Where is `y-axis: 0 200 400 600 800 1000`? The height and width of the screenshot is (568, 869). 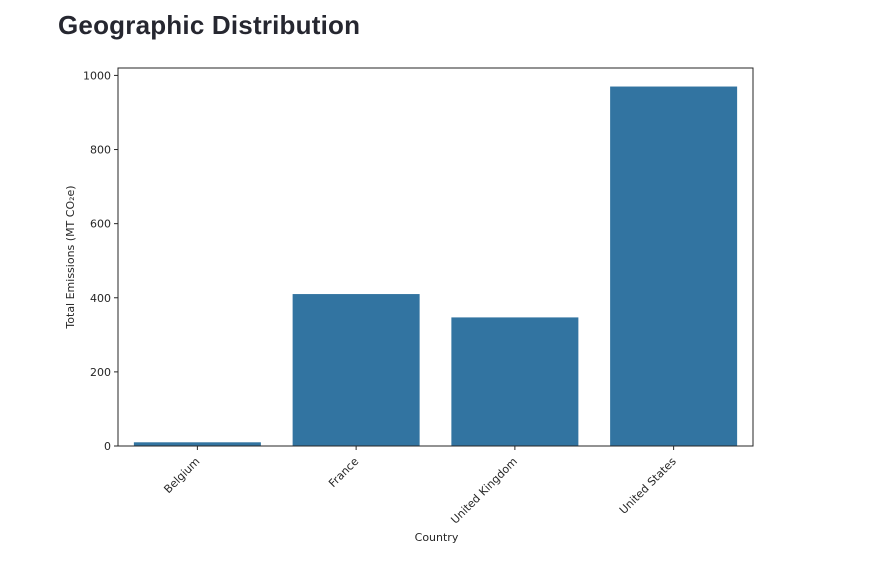 y-axis: 0 200 400 600 800 1000 is located at coordinates (100, 261).